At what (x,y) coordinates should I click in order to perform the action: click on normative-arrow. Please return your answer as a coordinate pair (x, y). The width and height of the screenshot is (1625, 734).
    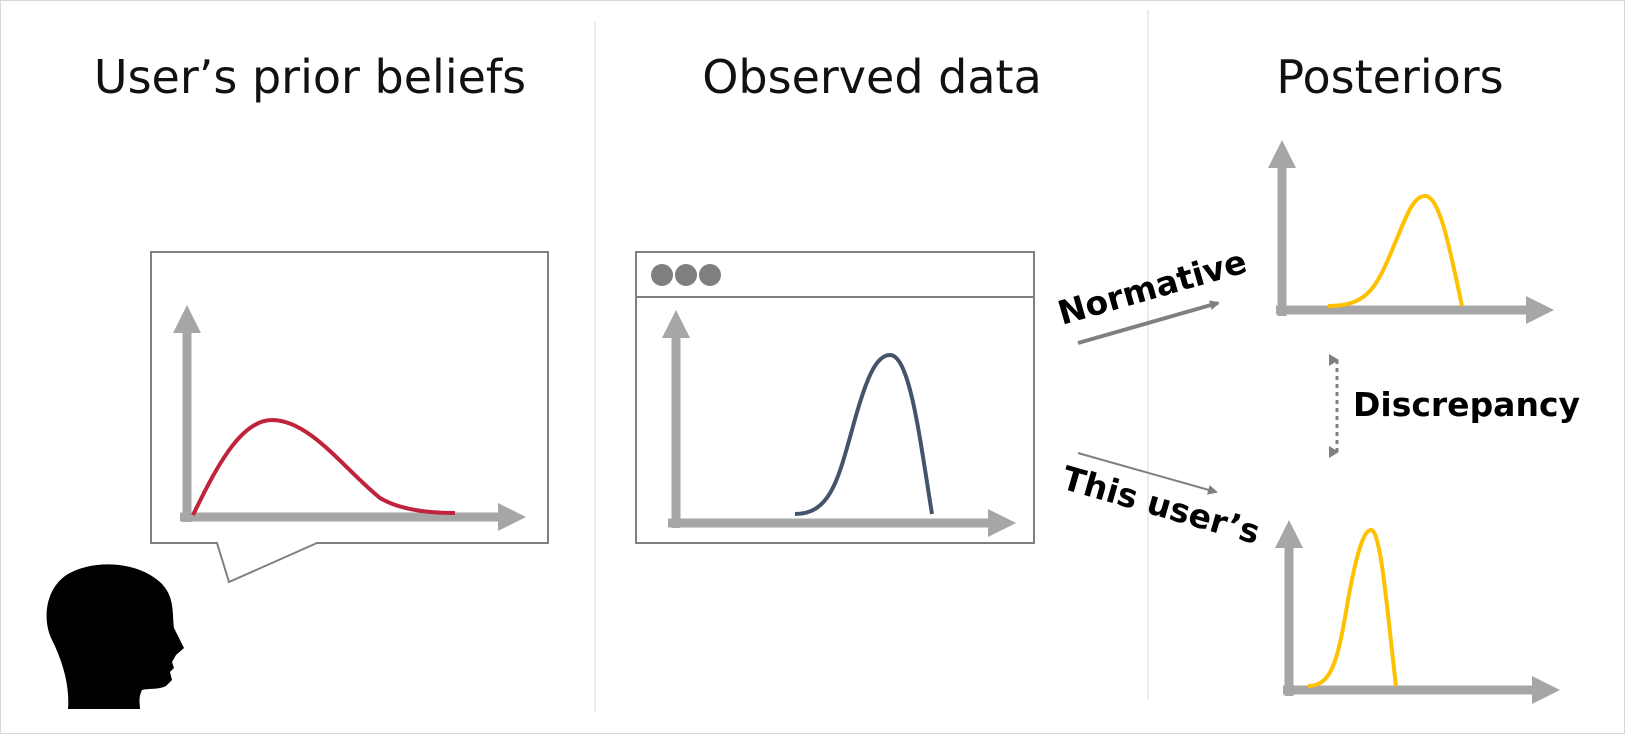
    Looking at the image, I should click on (1148, 322).